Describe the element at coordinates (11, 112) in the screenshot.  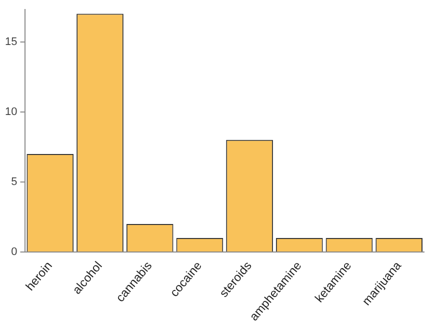
I see `y-tick-label: 10` at that location.